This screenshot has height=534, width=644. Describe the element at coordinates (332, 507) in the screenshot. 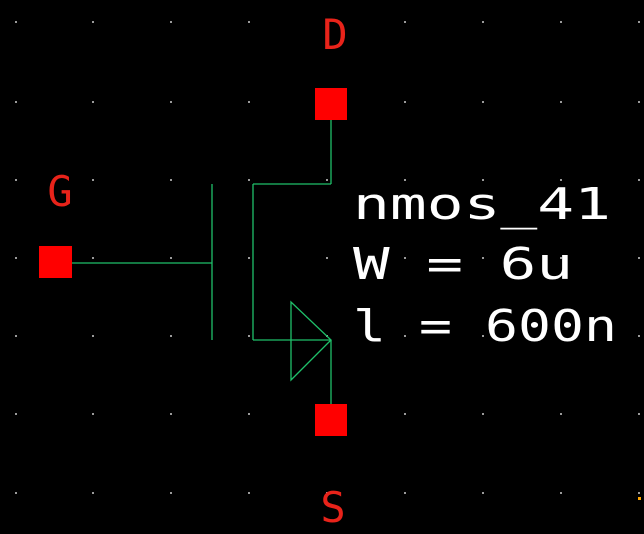

I see `source-pin-label: S` at that location.